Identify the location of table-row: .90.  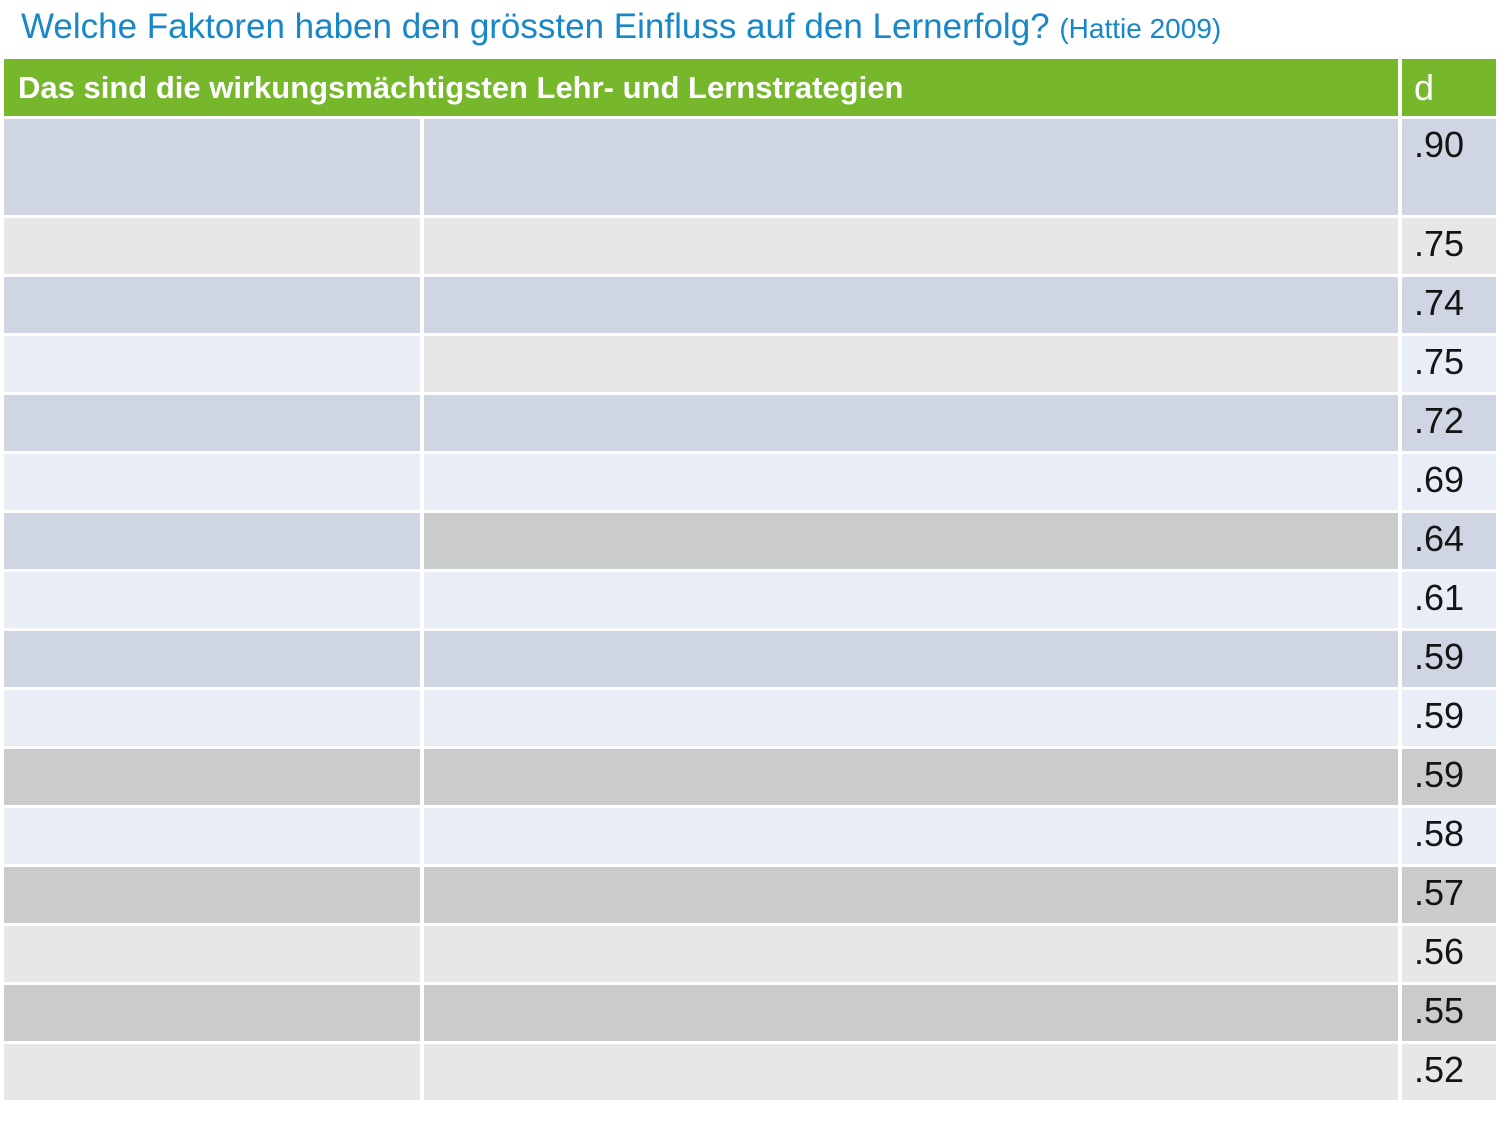
(750, 167).